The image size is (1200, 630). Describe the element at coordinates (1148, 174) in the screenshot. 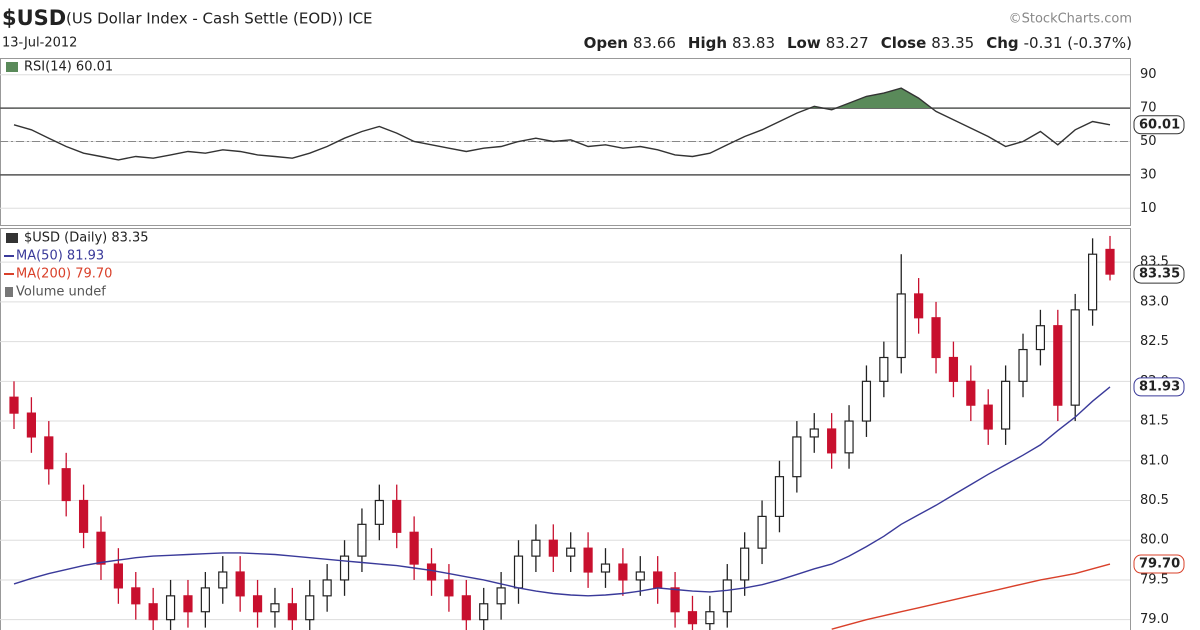

I see `y-tick-label: 30` at that location.